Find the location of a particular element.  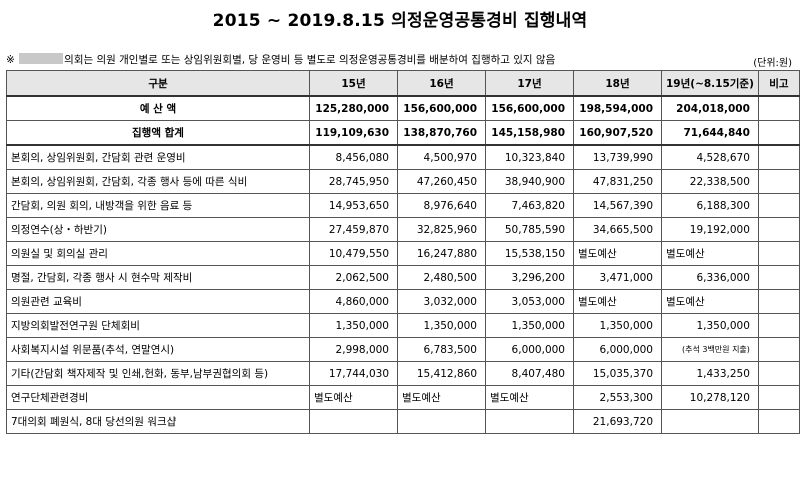

cell-2015: 28,745,950 is located at coordinates (353, 181).